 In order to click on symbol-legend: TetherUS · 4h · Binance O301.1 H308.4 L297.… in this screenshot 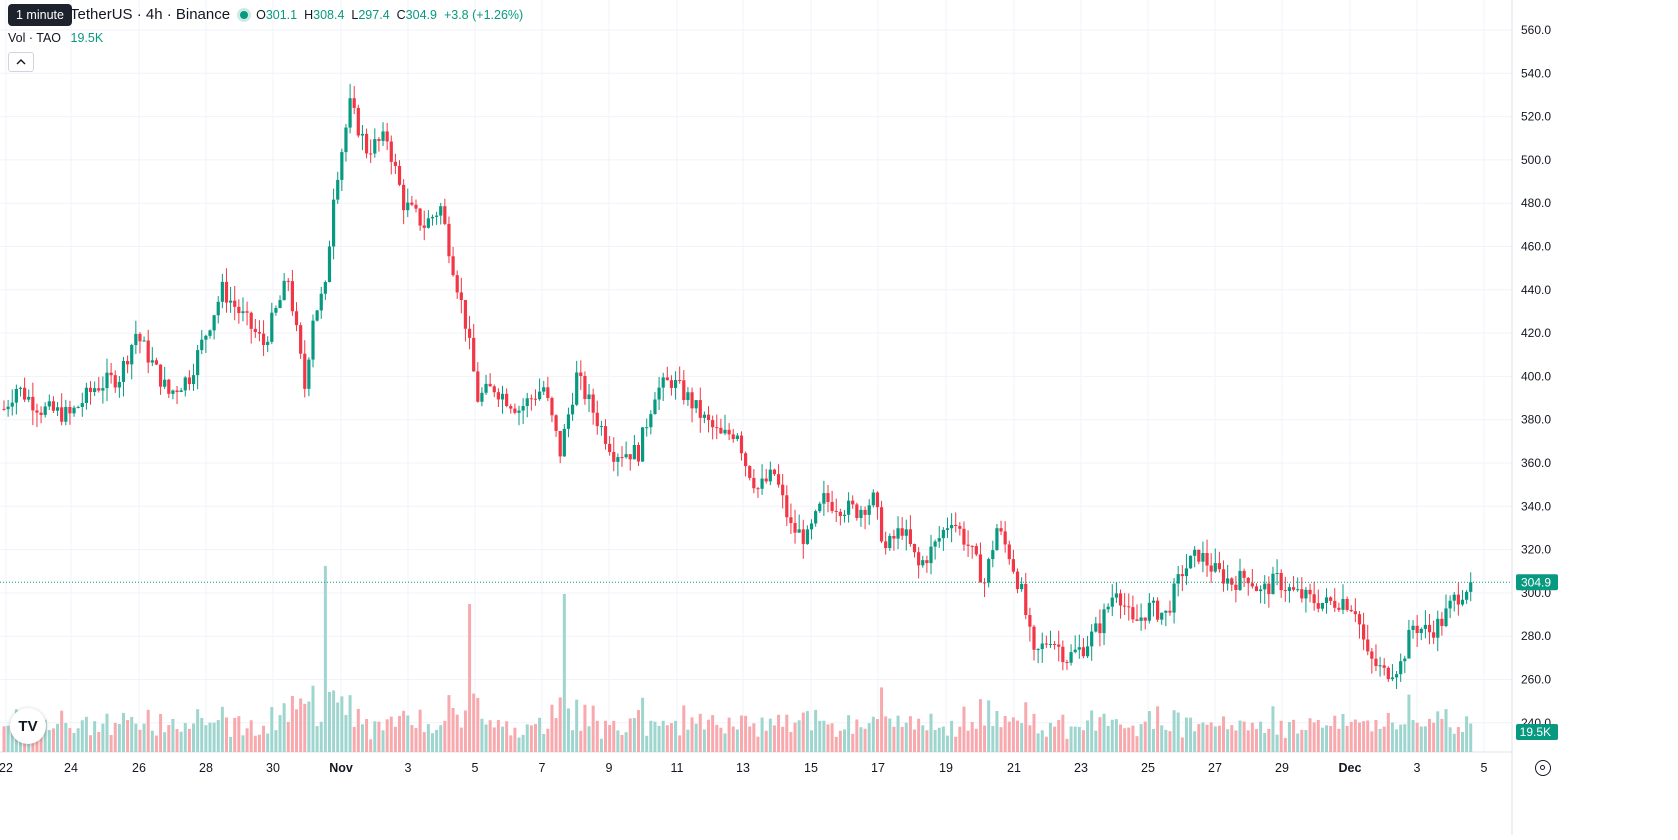, I will do `click(265, 14)`.